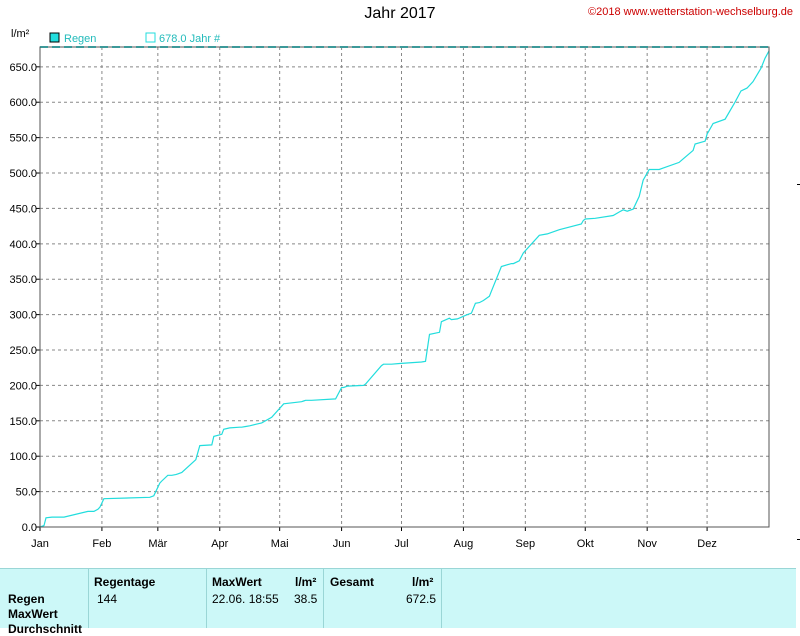 This screenshot has height=636, width=800. Describe the element at coordinates (245, 599) in the screenshot. I see `value-max-date: 22.06. 18:55` at that location.